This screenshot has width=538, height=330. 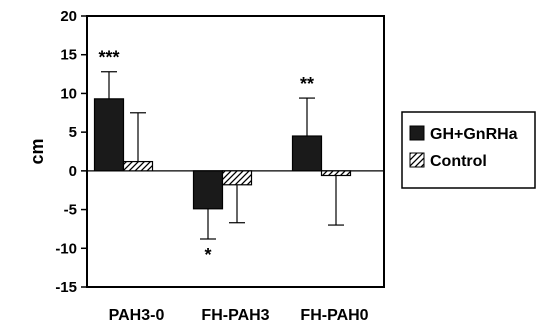 What do you see at coordinates (207, 255) in the screenshot?
I see `significance-annotation: *` at bounding box center [207, 255].